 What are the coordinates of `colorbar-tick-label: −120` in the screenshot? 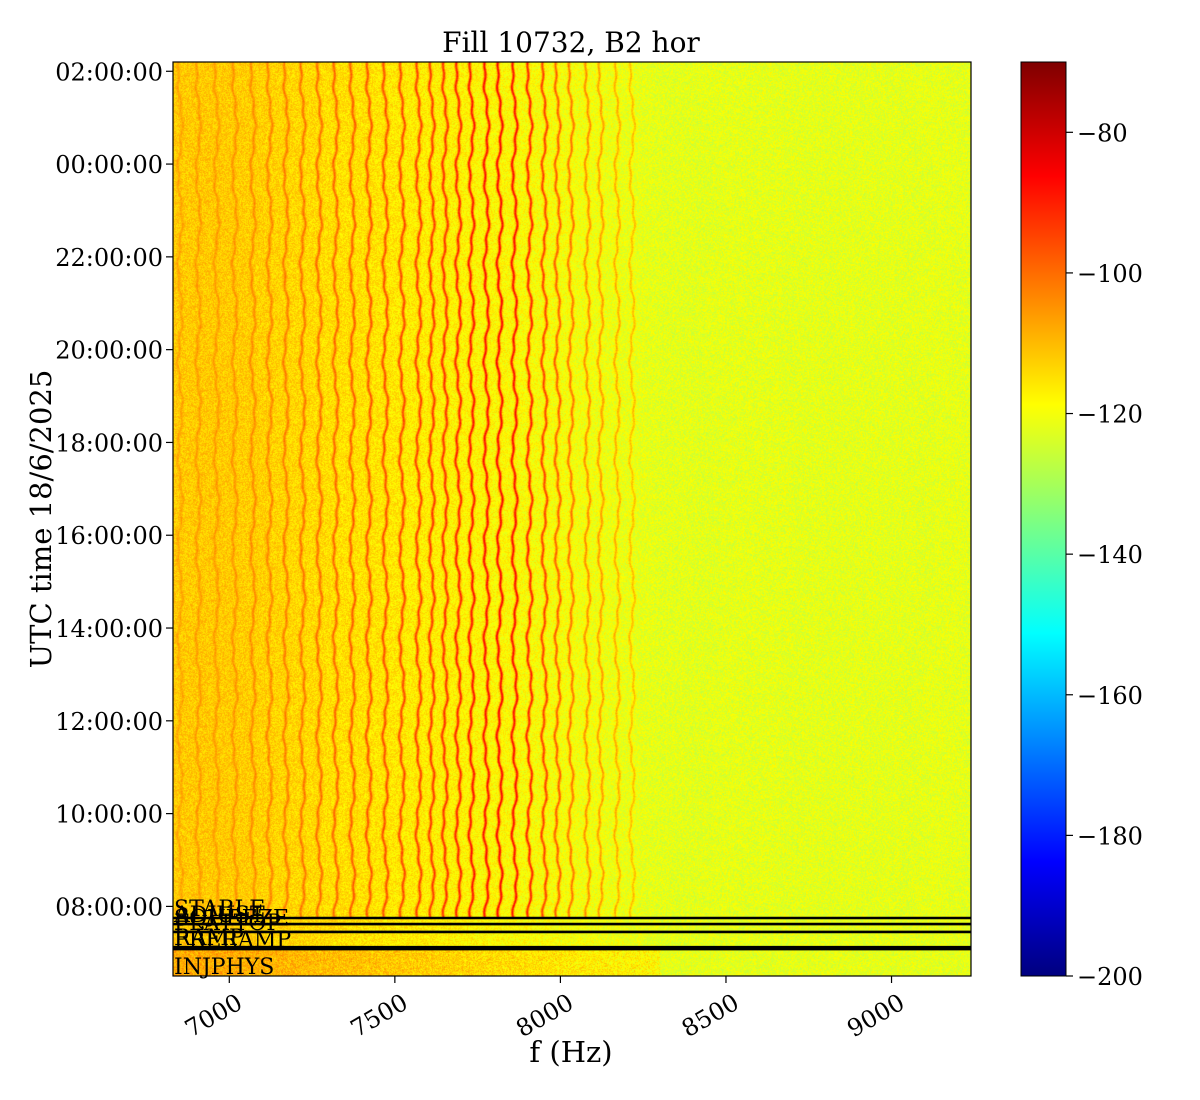 It's located at (1110, 415).